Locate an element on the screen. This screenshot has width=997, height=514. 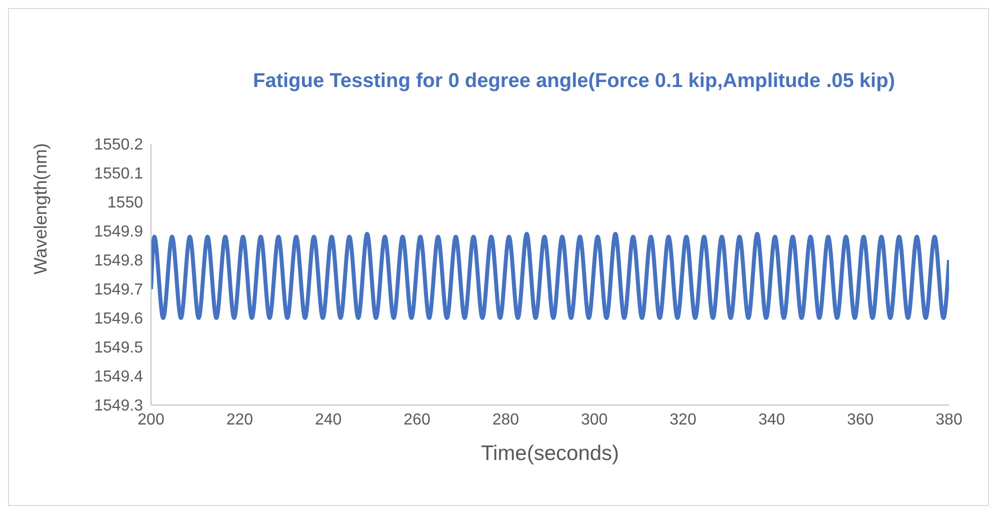
y-tick-label: 1550 is located at coordinates (125, 203).